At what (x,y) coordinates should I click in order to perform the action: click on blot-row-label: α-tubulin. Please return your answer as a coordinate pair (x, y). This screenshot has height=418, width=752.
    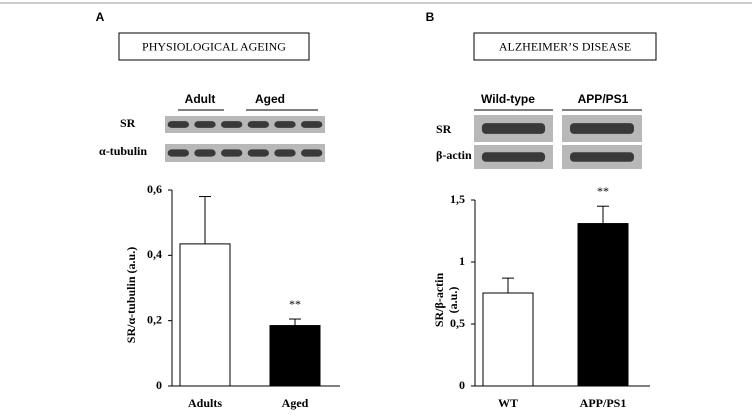
    Looking at the image, I should click on (123, 151).